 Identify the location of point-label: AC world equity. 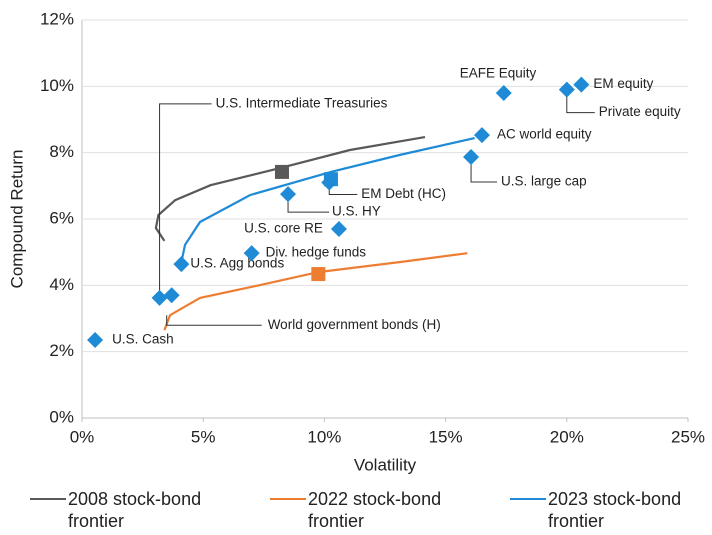
(544, 134).